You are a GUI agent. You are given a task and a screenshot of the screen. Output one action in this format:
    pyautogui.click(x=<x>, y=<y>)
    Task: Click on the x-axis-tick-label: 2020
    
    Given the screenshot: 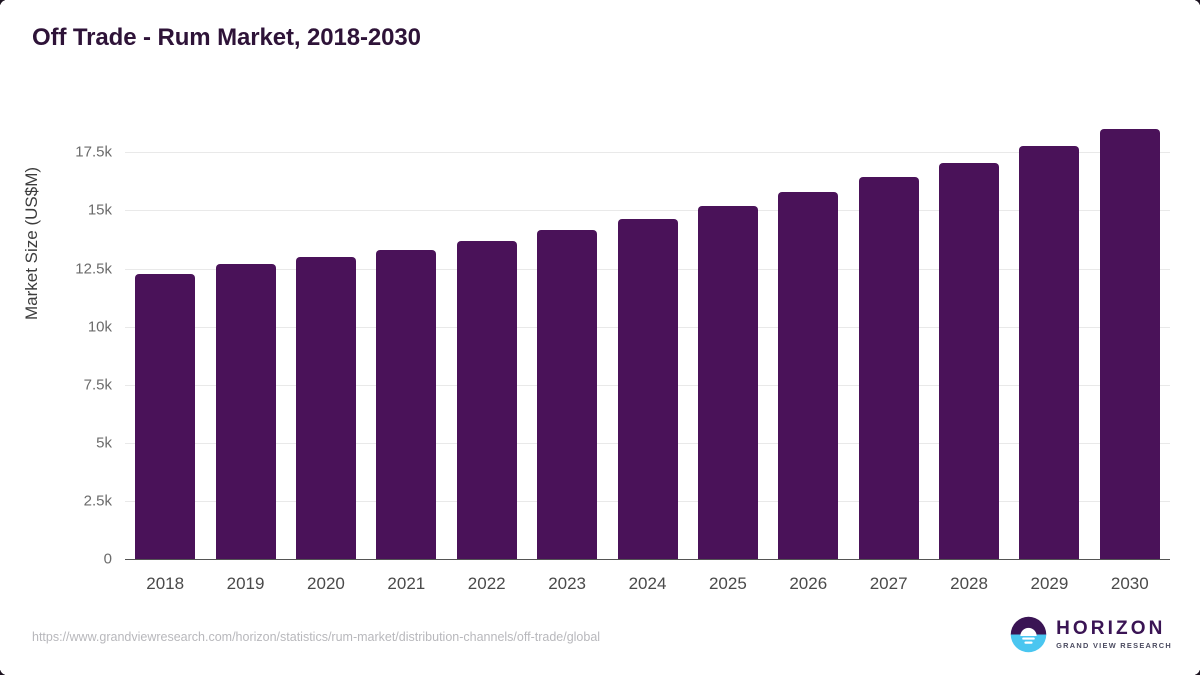 What is the action you would take?
    pyautogui.click(x=326, y=583)
    